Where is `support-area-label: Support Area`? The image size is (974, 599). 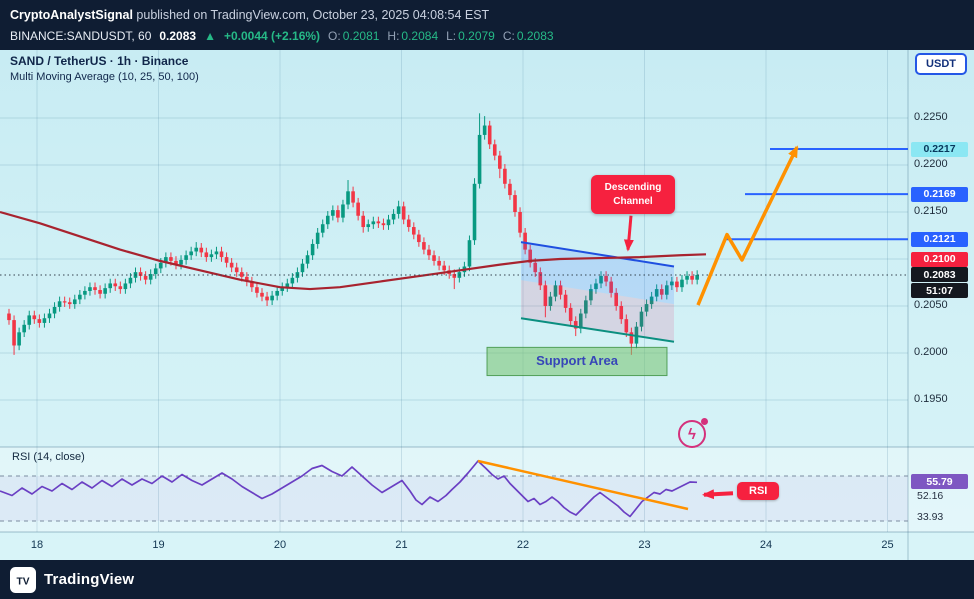
support-area-label: Support Area is located at coordinates (577, 360).